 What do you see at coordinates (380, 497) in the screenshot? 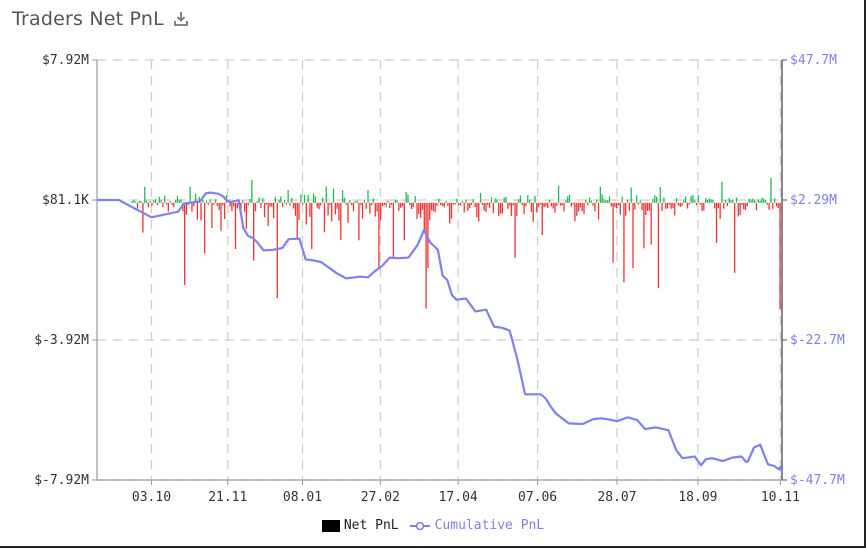
I see `x-tick-label: 27.02` at bounding box center [380, 497].